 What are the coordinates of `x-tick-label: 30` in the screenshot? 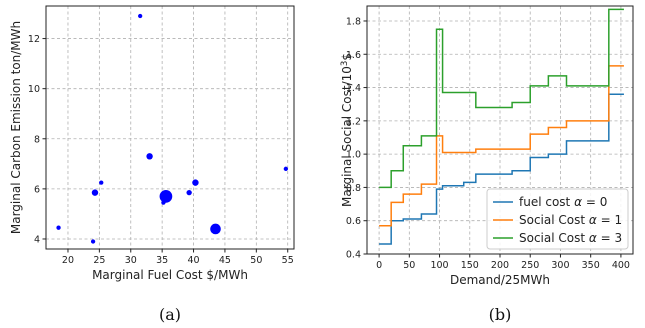 It's located at (131, 260).